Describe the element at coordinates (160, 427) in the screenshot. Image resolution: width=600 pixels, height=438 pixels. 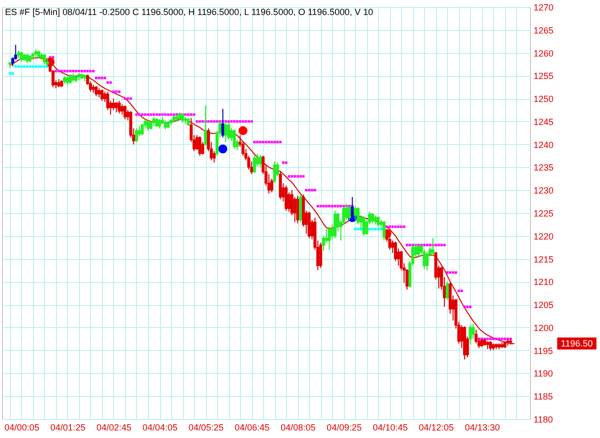
I see `x-tick-label: 04/04:05` at that location.